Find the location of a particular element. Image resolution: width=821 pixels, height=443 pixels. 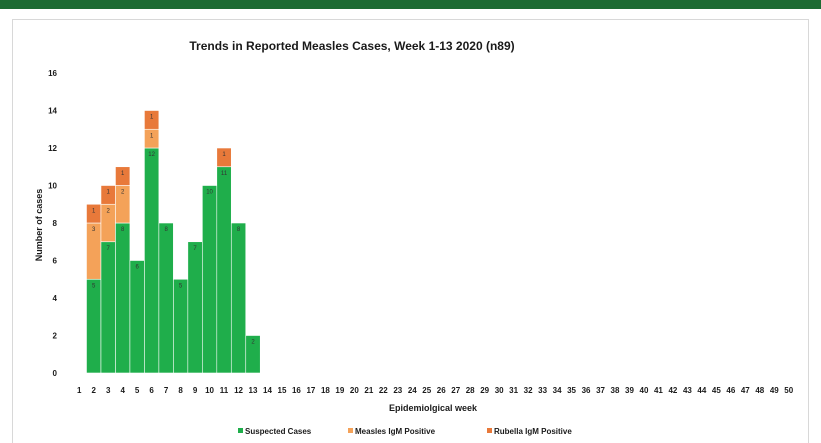

x-tick-label: 1 is located at coordinates (79, 390).